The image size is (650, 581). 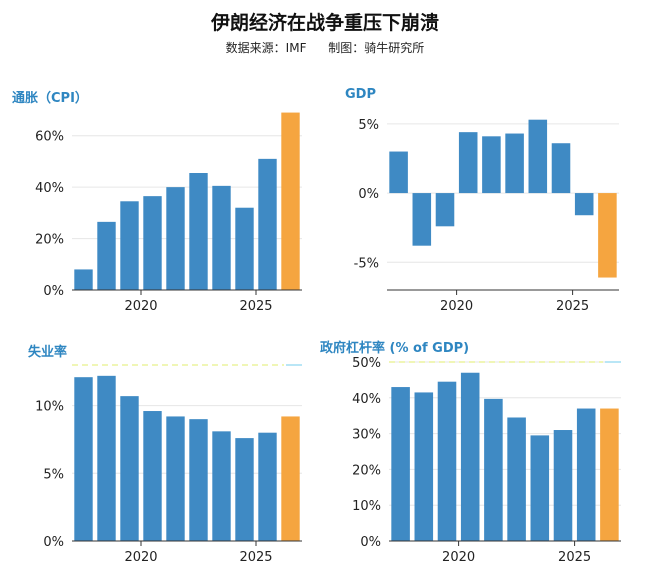 I want to click on source-label: 数据来源：IMF, so click(x=266, y=48).